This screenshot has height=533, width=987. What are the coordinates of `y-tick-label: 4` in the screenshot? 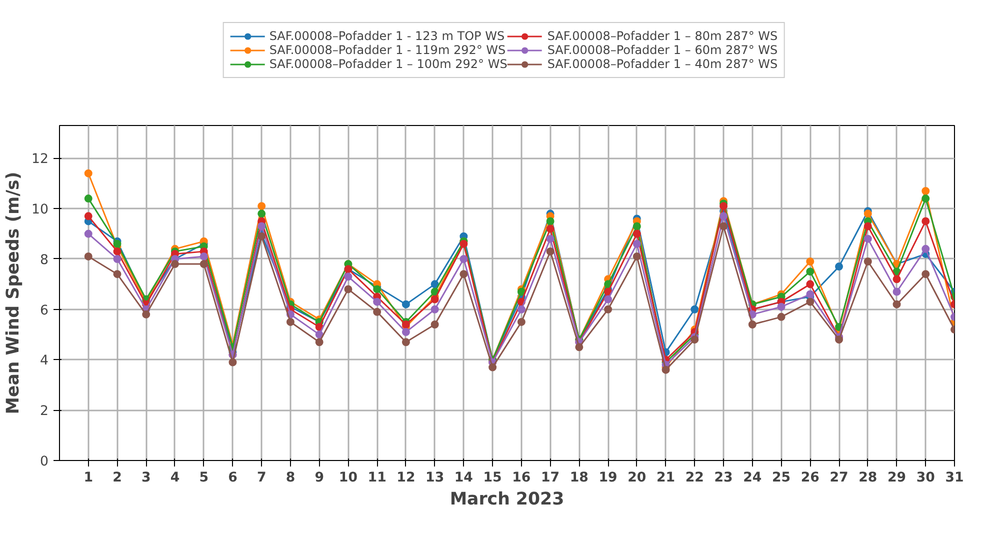 It's located at (44, 361).